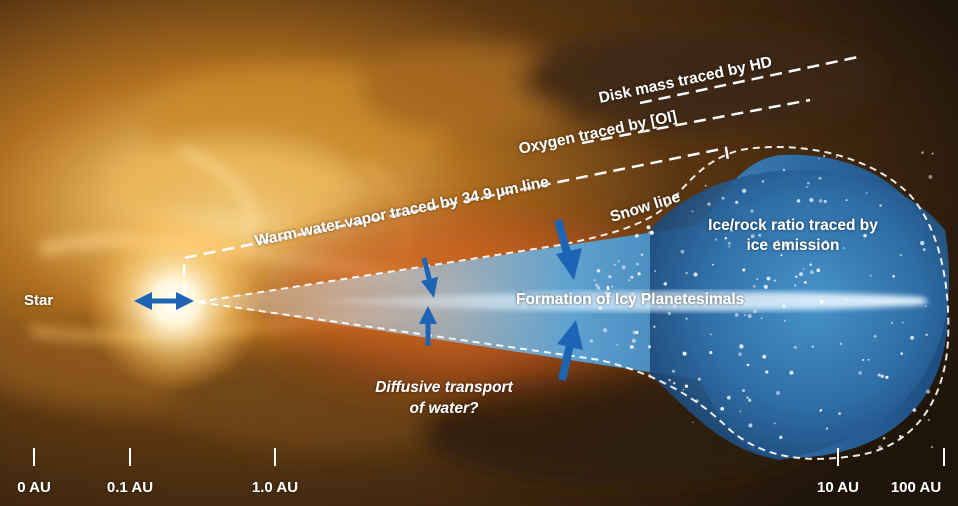 The image size is (958, 506). I want to click on planetesimals-label: Formation of Icy Planetesimals, so click(630, 299).